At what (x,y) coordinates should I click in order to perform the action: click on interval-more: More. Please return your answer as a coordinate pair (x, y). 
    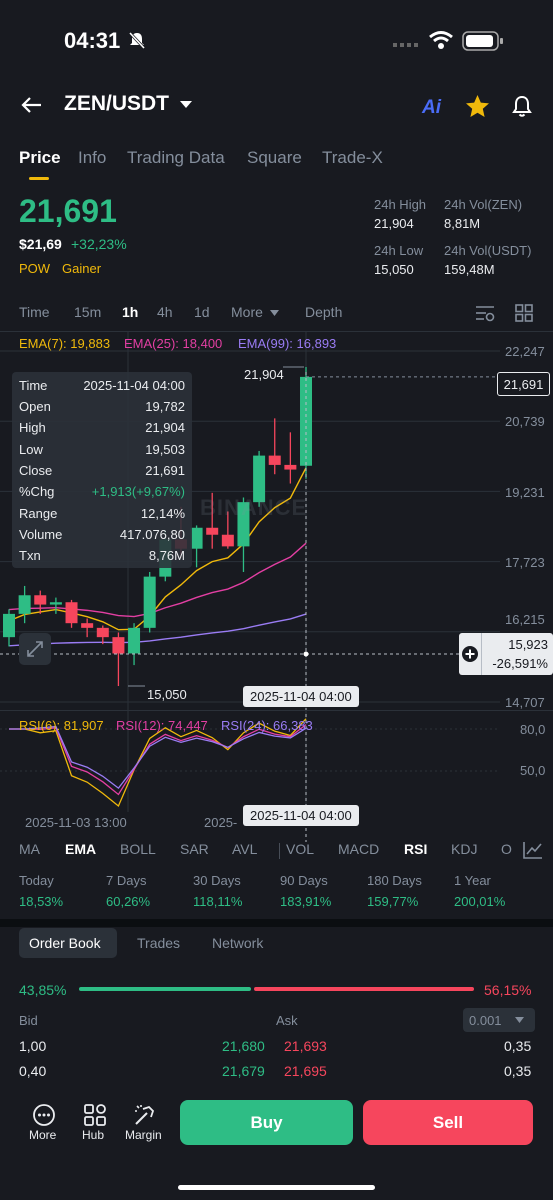
    Looking at the image, I should click on (247, 312).